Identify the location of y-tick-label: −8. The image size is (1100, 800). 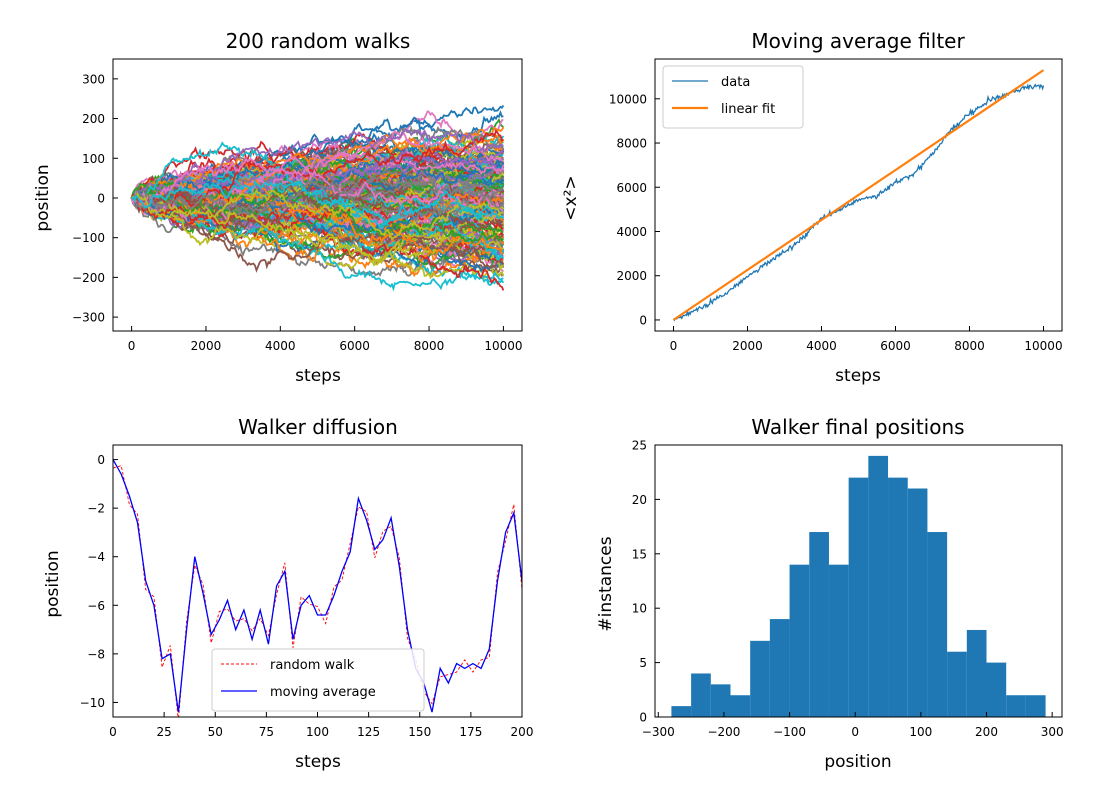
(96, 654).